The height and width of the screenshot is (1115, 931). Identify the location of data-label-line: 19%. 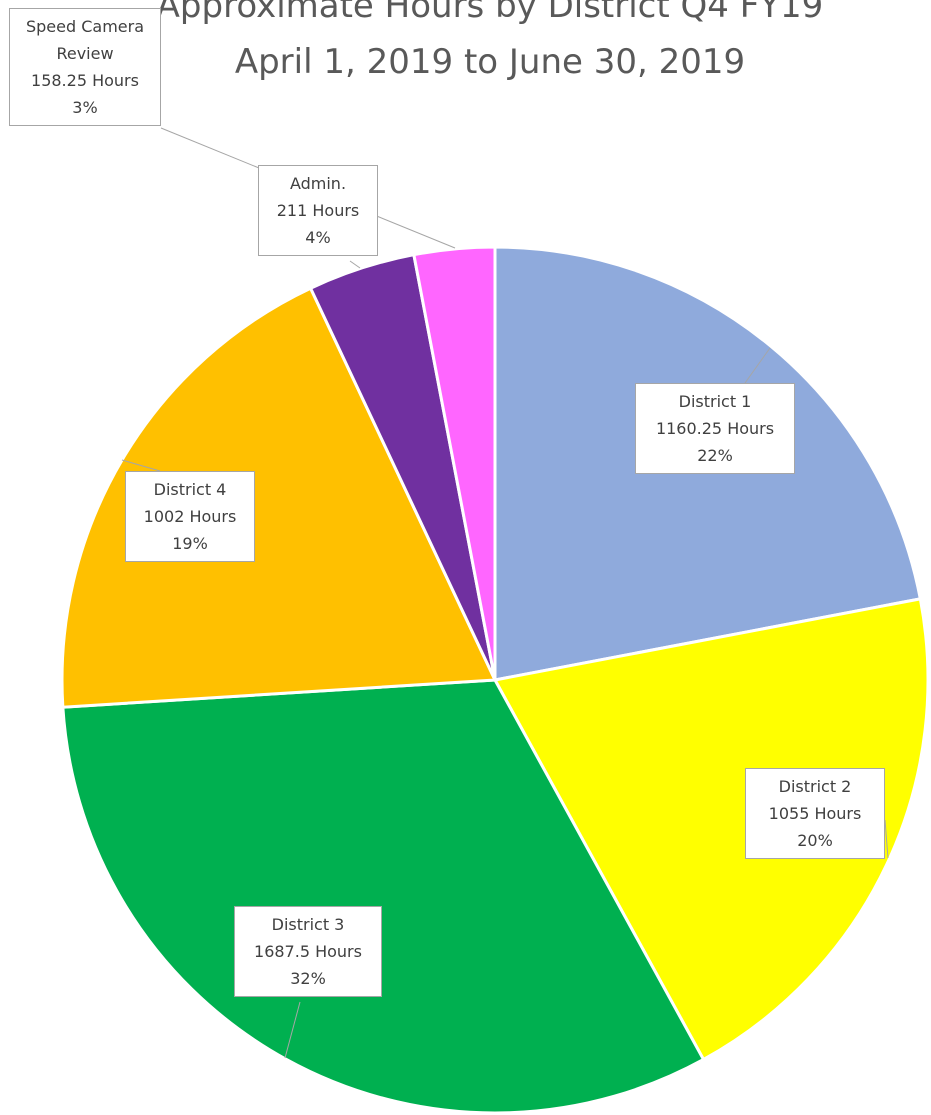
(190, 543).